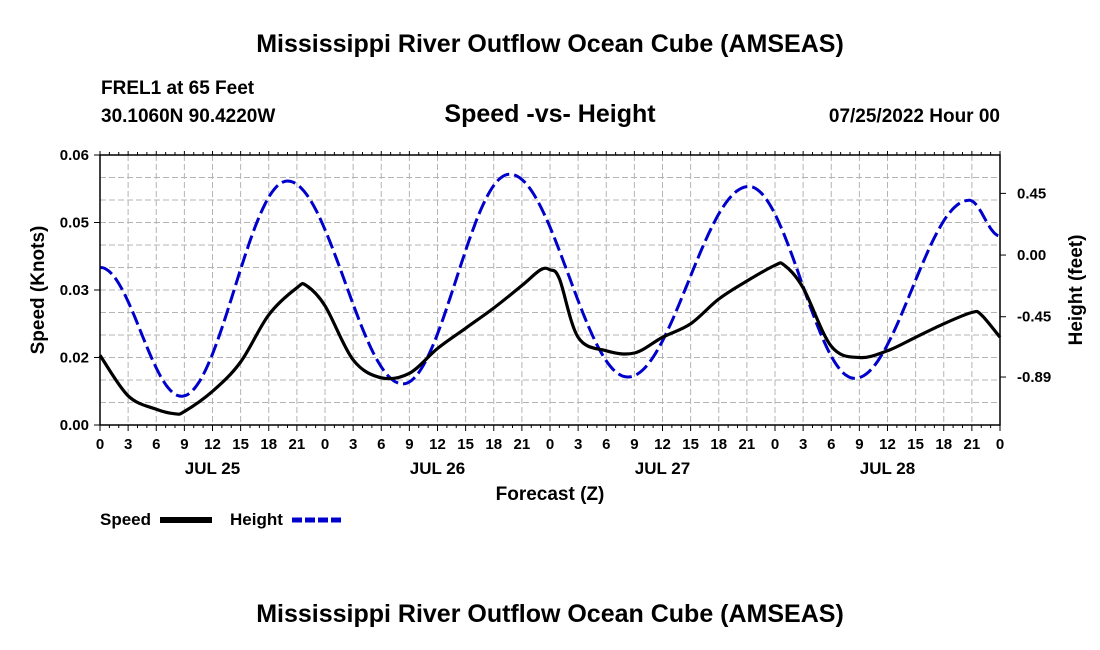 The image size is (1100, 650). I want to click on x-axis-title: Forecast (Z), so click(550, 494).